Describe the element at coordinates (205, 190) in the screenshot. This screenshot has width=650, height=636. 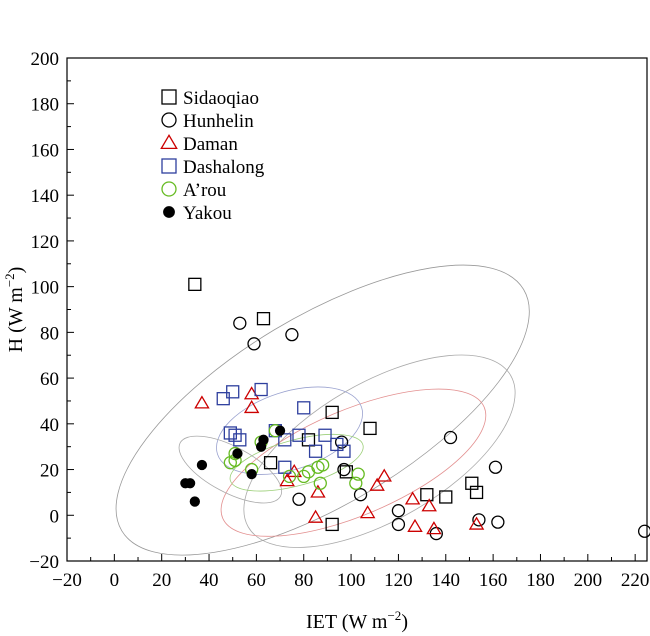
I see `legend-label-arou: A’rou` at that location.